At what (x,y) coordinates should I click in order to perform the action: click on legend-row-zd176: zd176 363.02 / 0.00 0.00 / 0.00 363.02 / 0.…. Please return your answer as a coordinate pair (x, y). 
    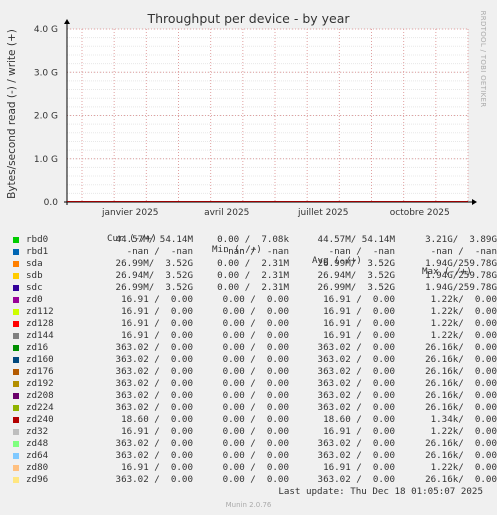
    Looking at the image, I should click on (255, 372).